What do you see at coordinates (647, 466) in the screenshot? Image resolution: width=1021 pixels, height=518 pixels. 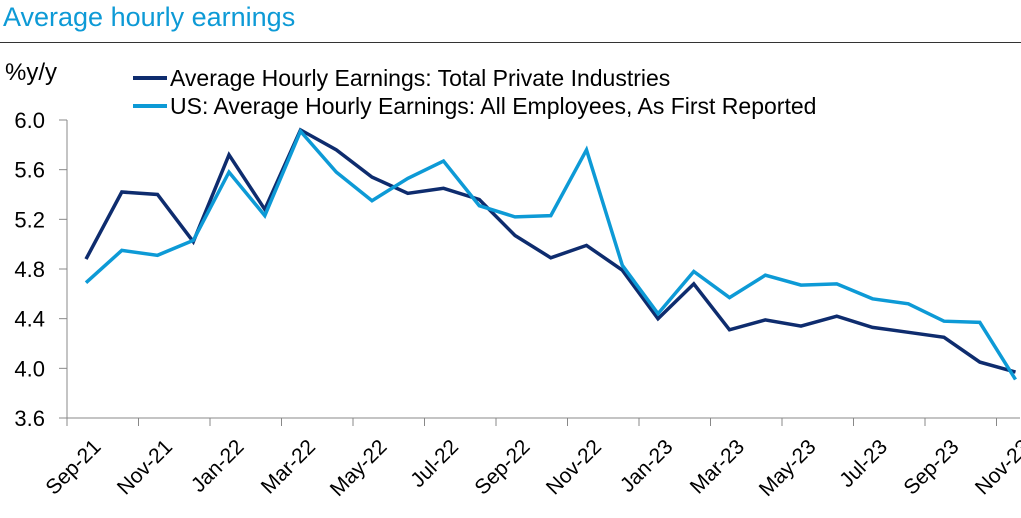 I see `x-tick-label: Jan-23` at bounding box center [647, 466].